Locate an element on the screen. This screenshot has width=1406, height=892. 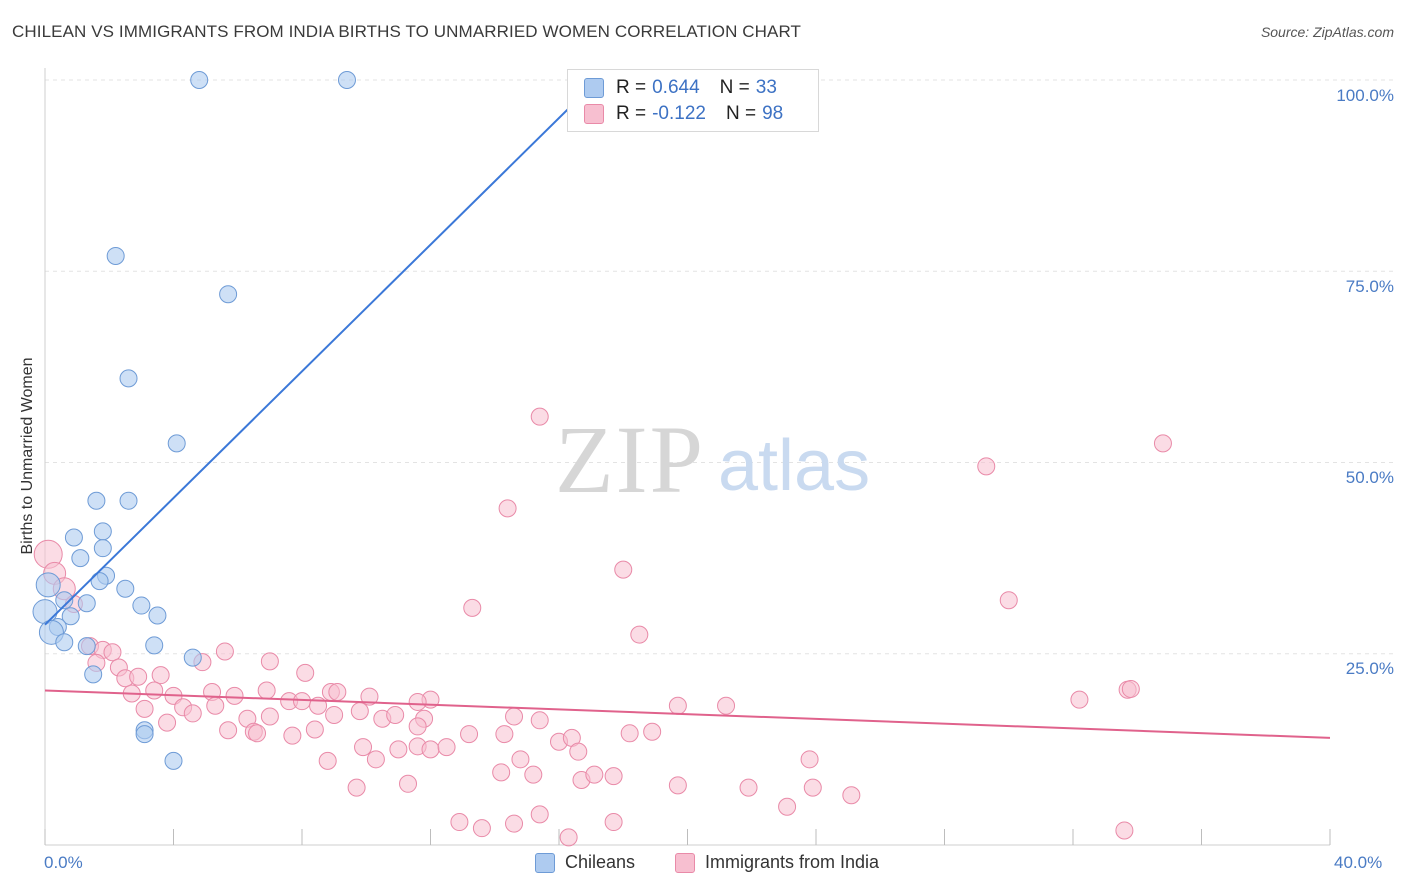
india-legend-swatch-icon is located at coordinates (685, 862).